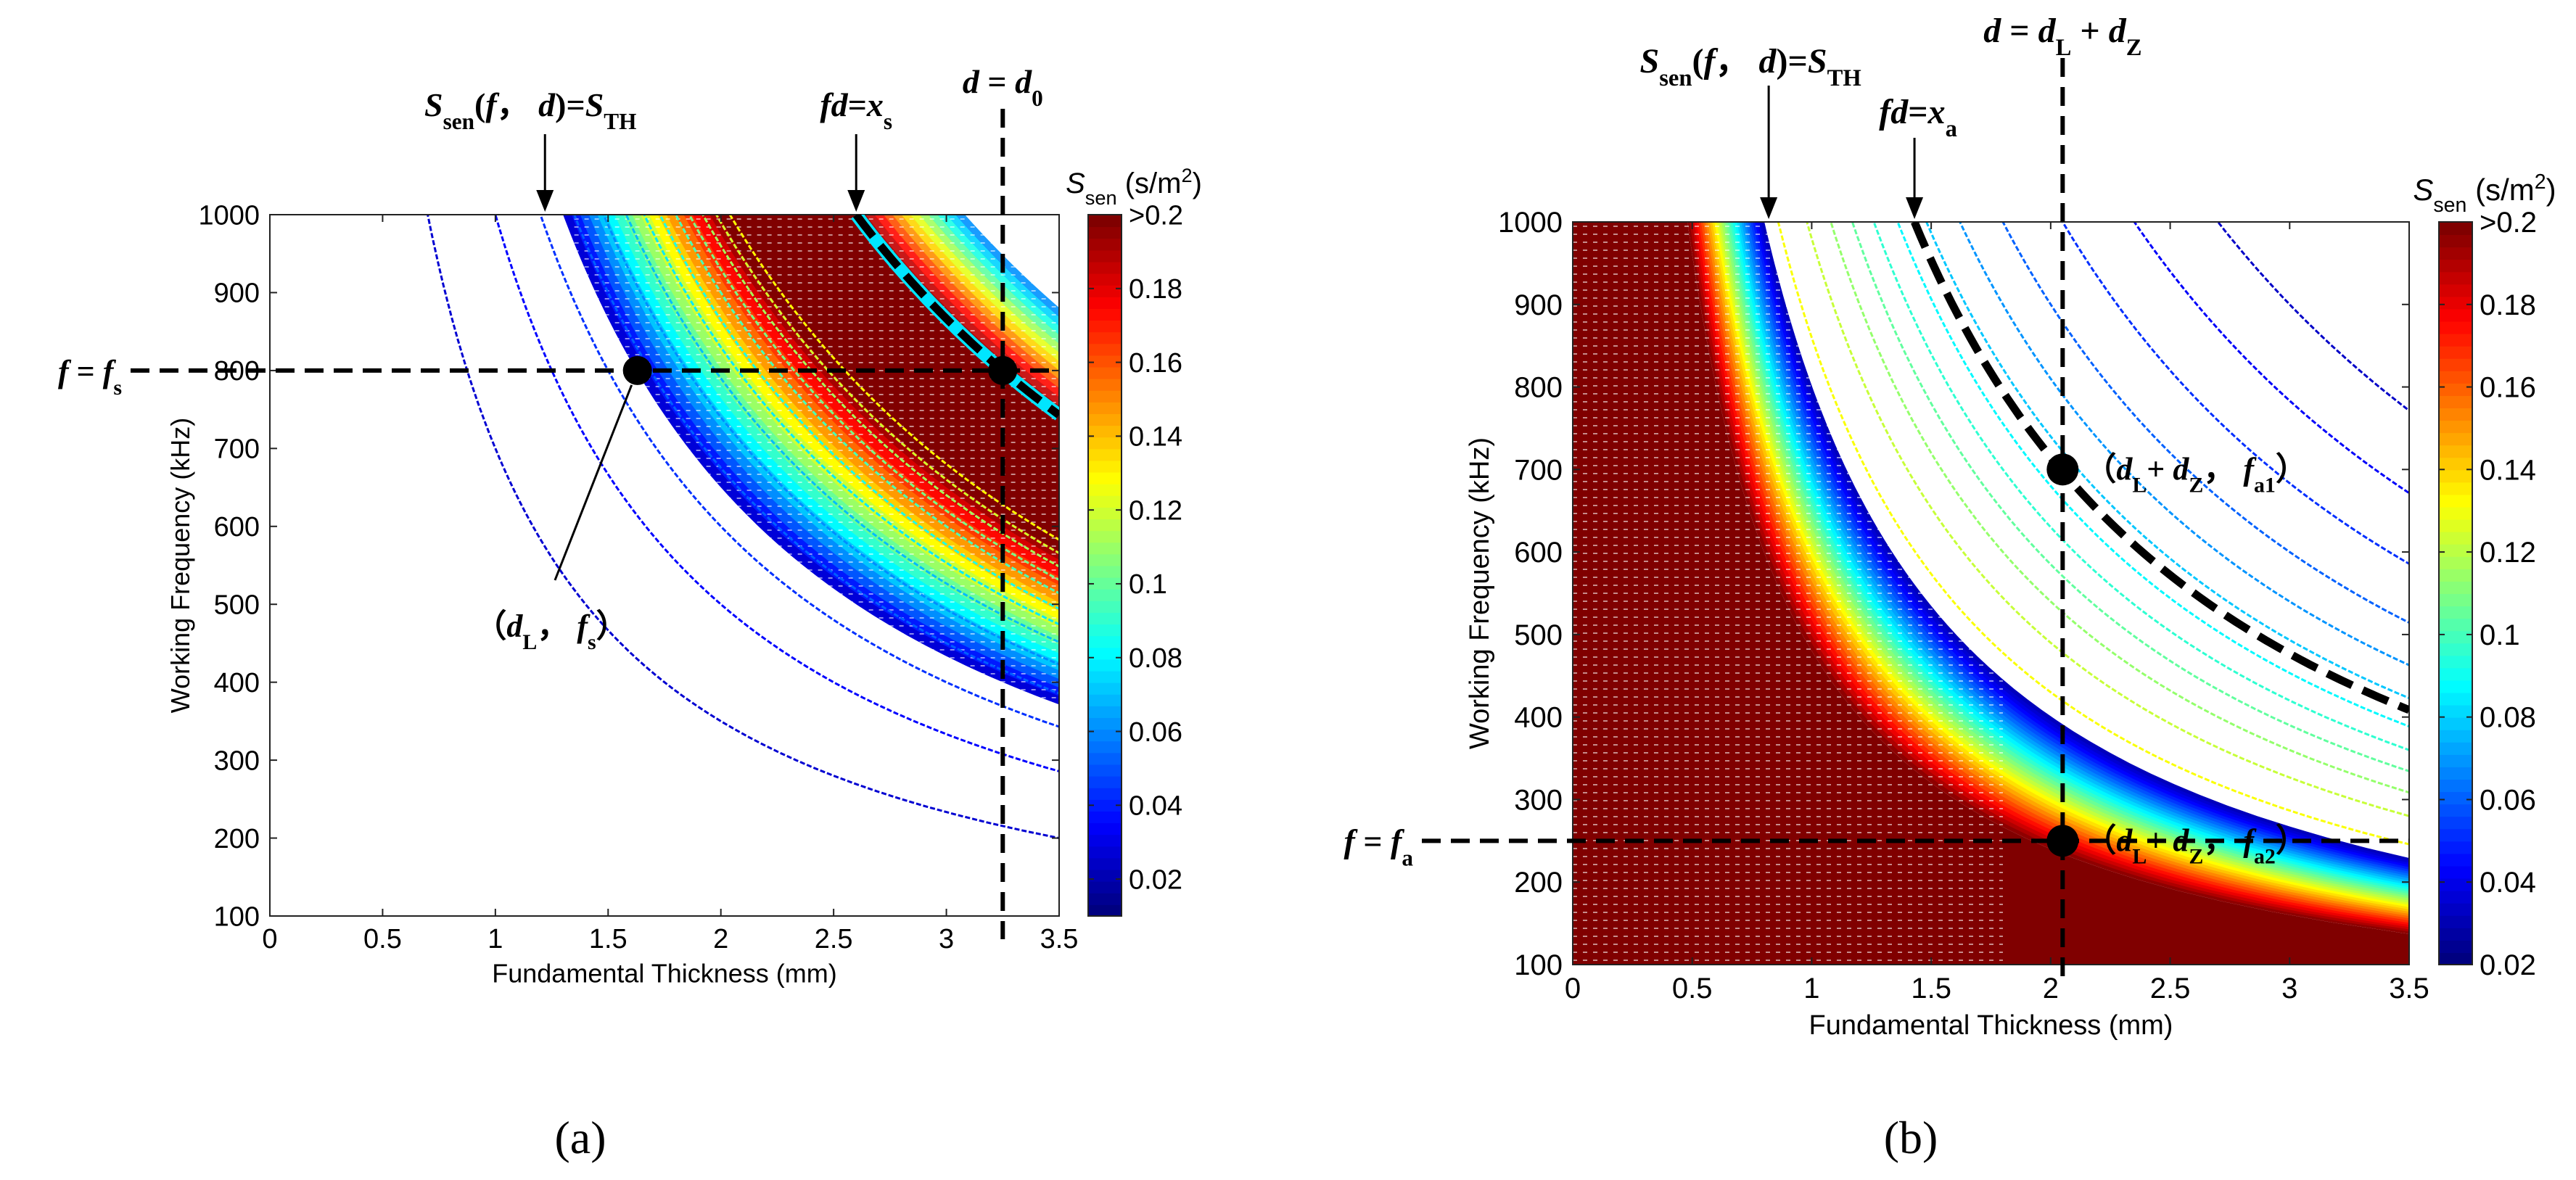 The height and width of the screenshot is (1180, 2576). Describe the element at coordinates (2409, 988) in the screenshot. I see `x-tick-label: 3.5` at that location.